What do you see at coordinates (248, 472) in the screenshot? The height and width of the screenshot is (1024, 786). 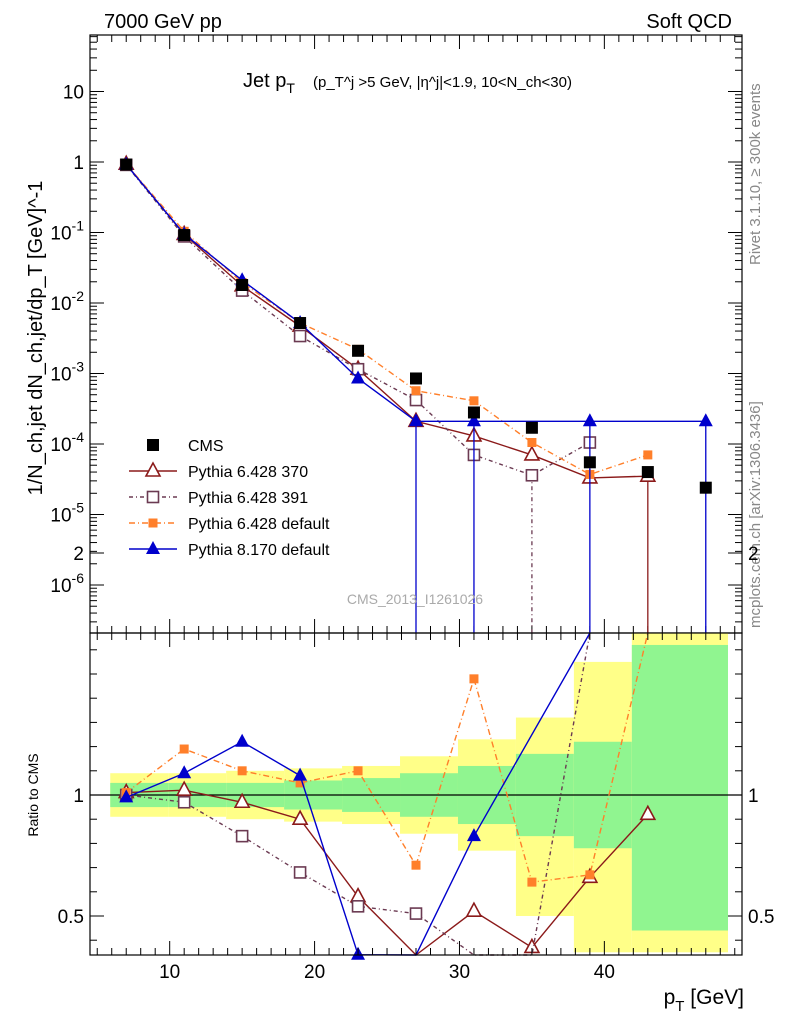 I see `legend-label: Pythia 6.428 370` at bounding box center [248, 472].